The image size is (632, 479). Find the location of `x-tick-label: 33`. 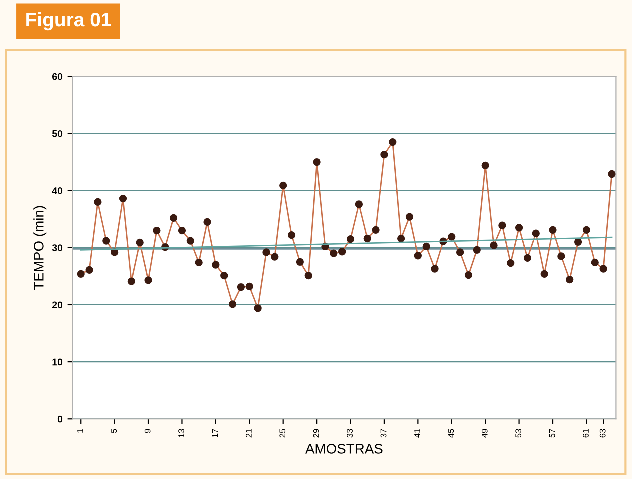

x-tick-label: 33 is located at coordinates (350, 433).